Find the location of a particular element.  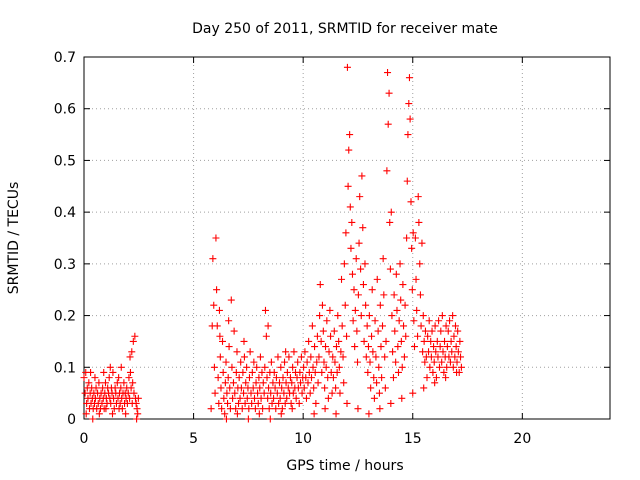

x-axis-label: GPS time / hours is located at coordinates (344, 466).